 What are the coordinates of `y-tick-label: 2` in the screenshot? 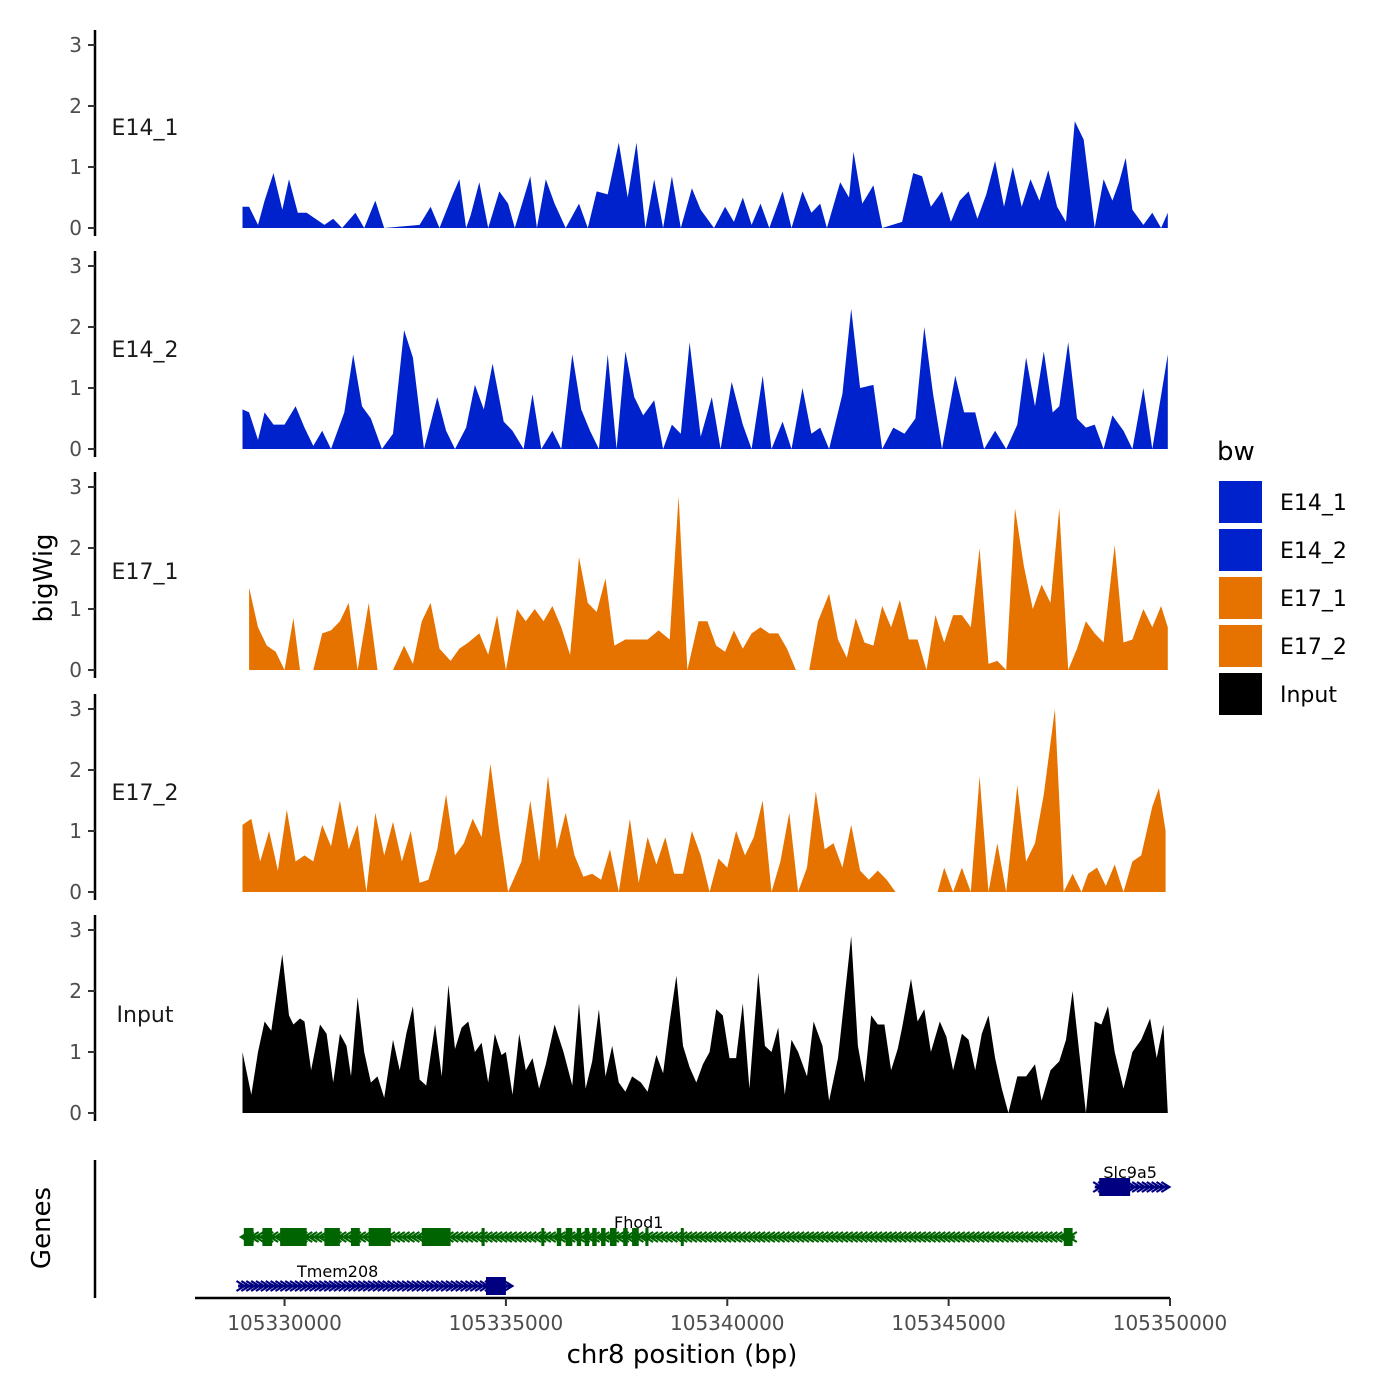 It's located at (75, 991).